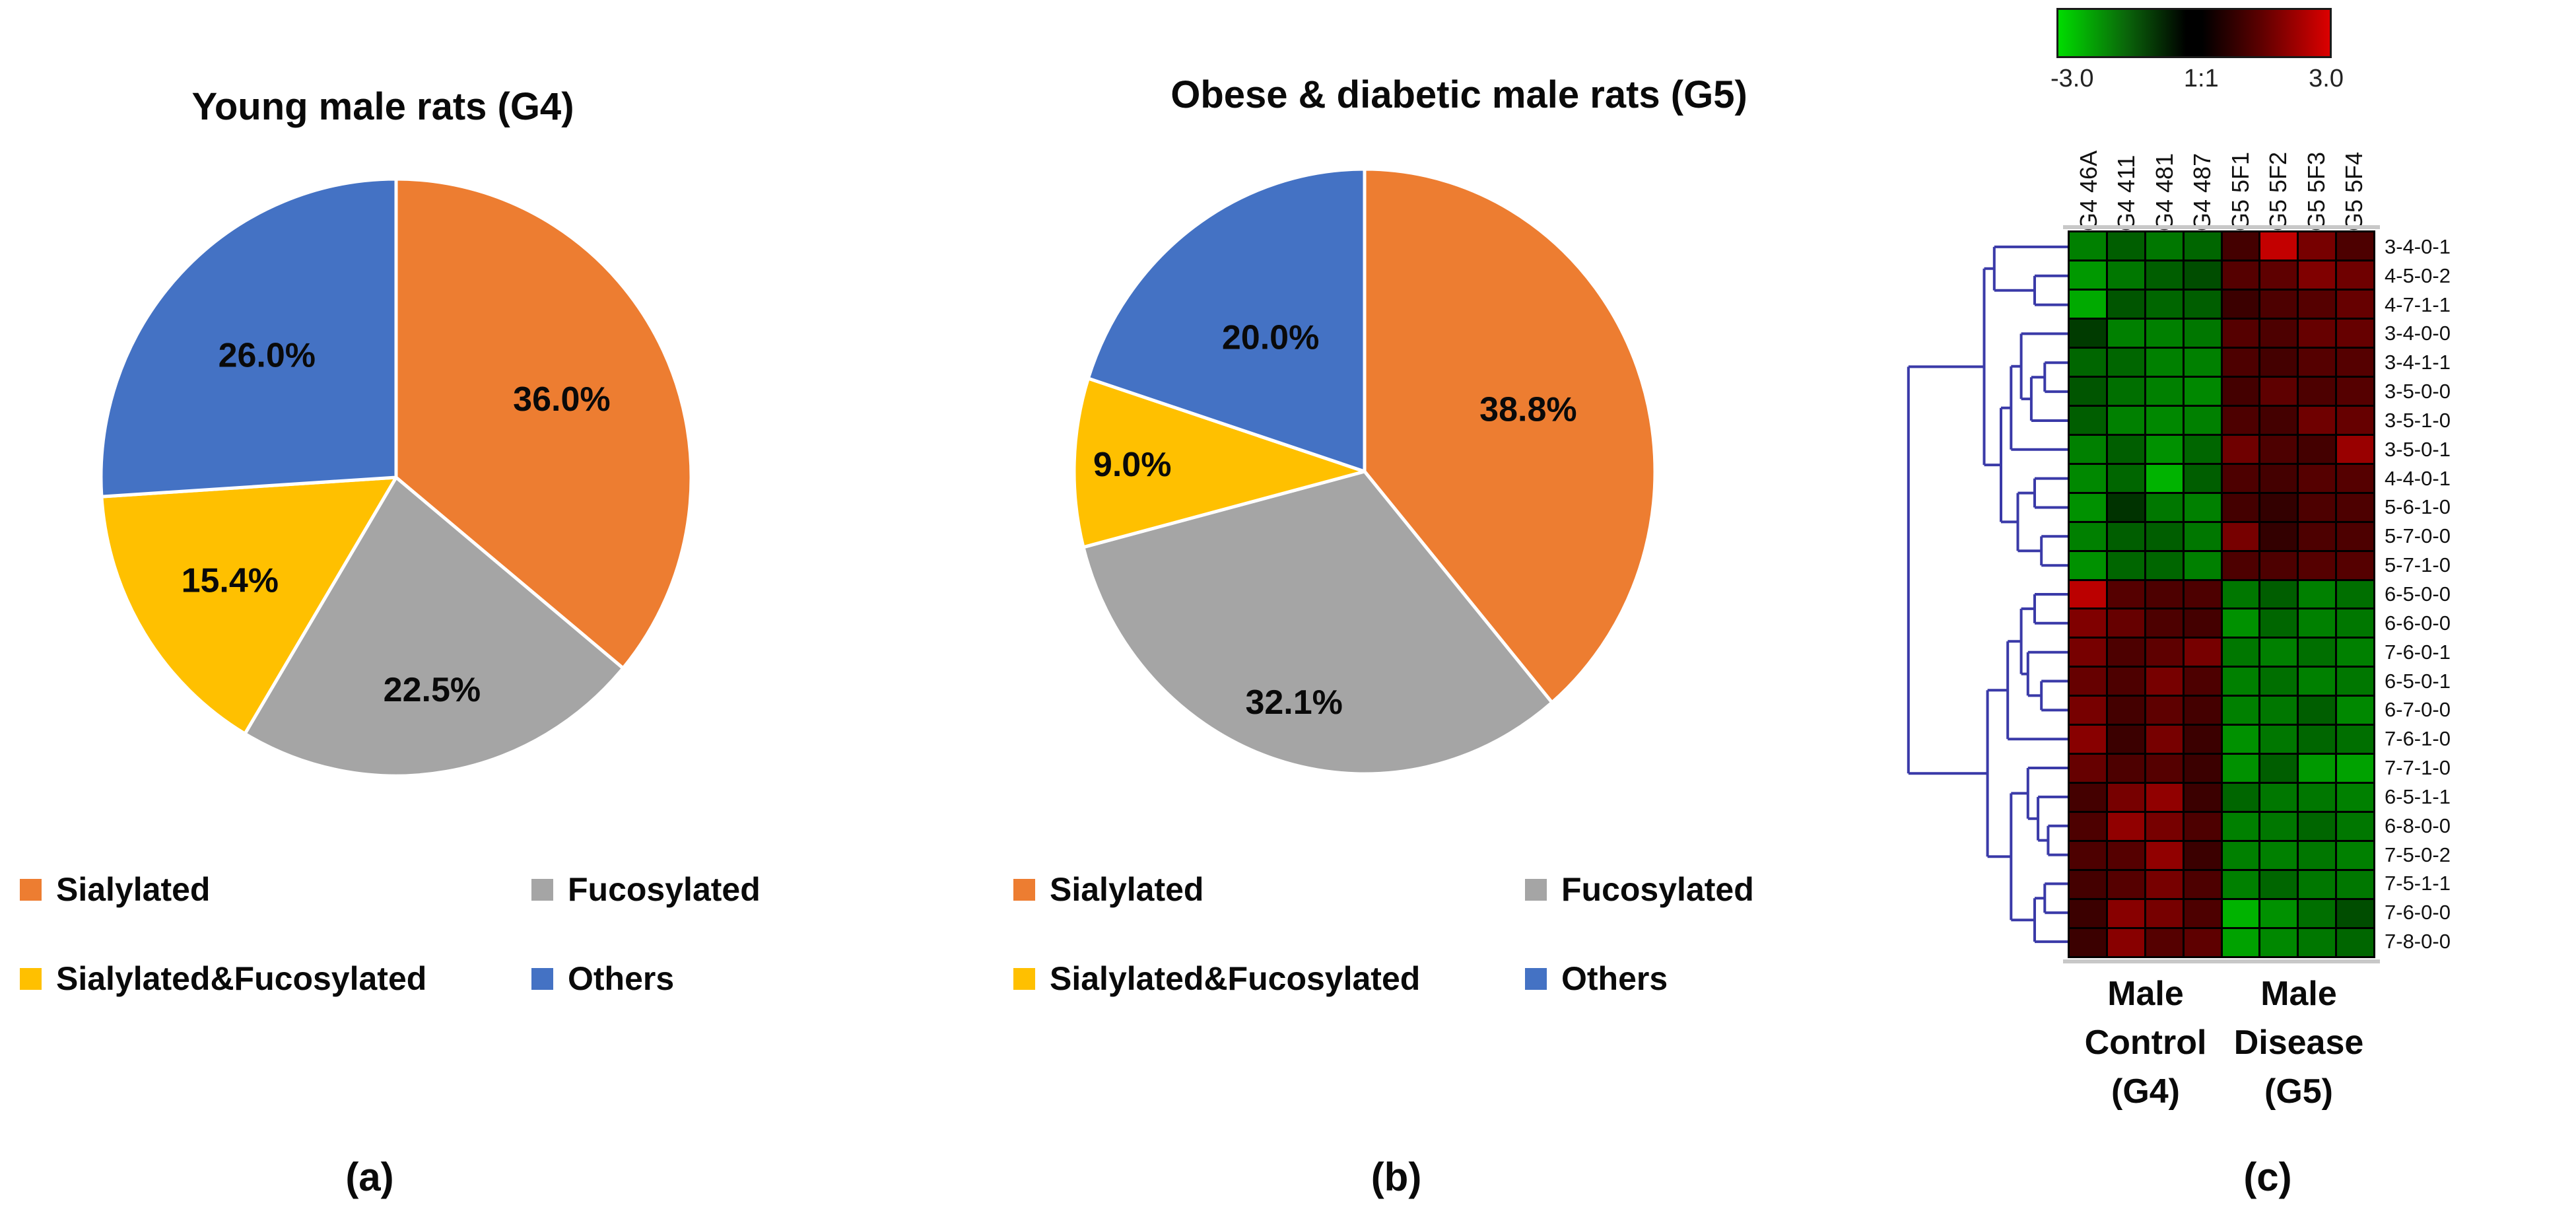 The width and height of the screenshot is (2576, 1215). I want to click on heatmap-row-label: 6-7-0-0, so click(2418, 710).